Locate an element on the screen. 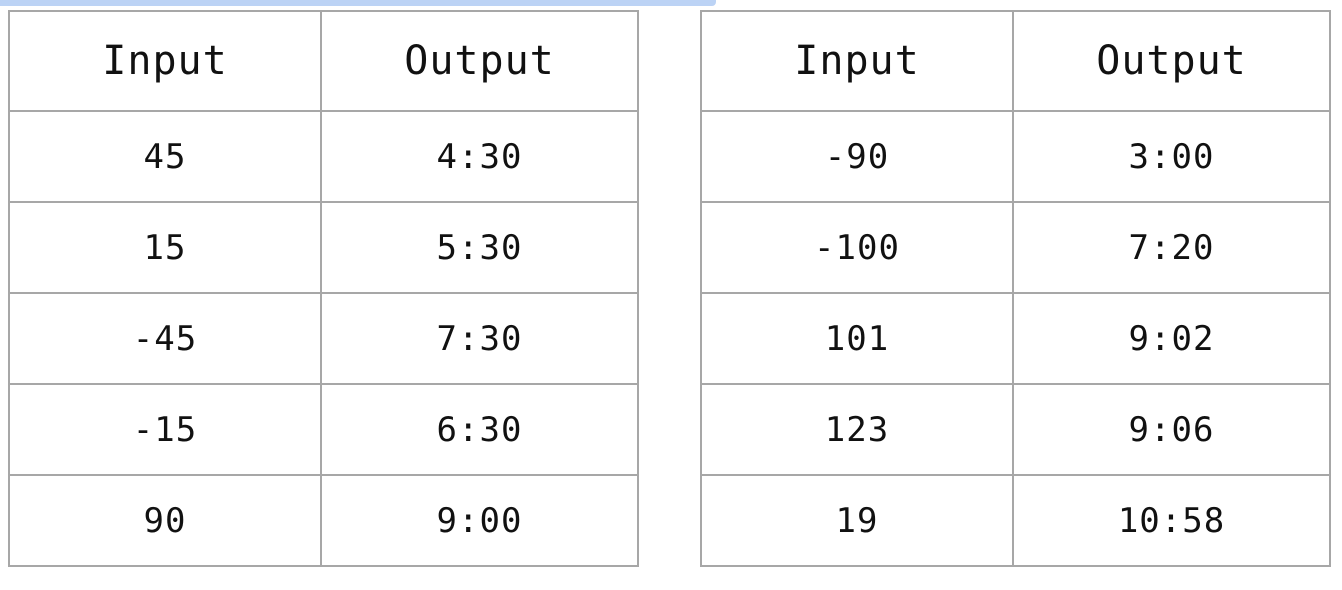  output-cell: 4:30 is located at coordinates (479, 156).